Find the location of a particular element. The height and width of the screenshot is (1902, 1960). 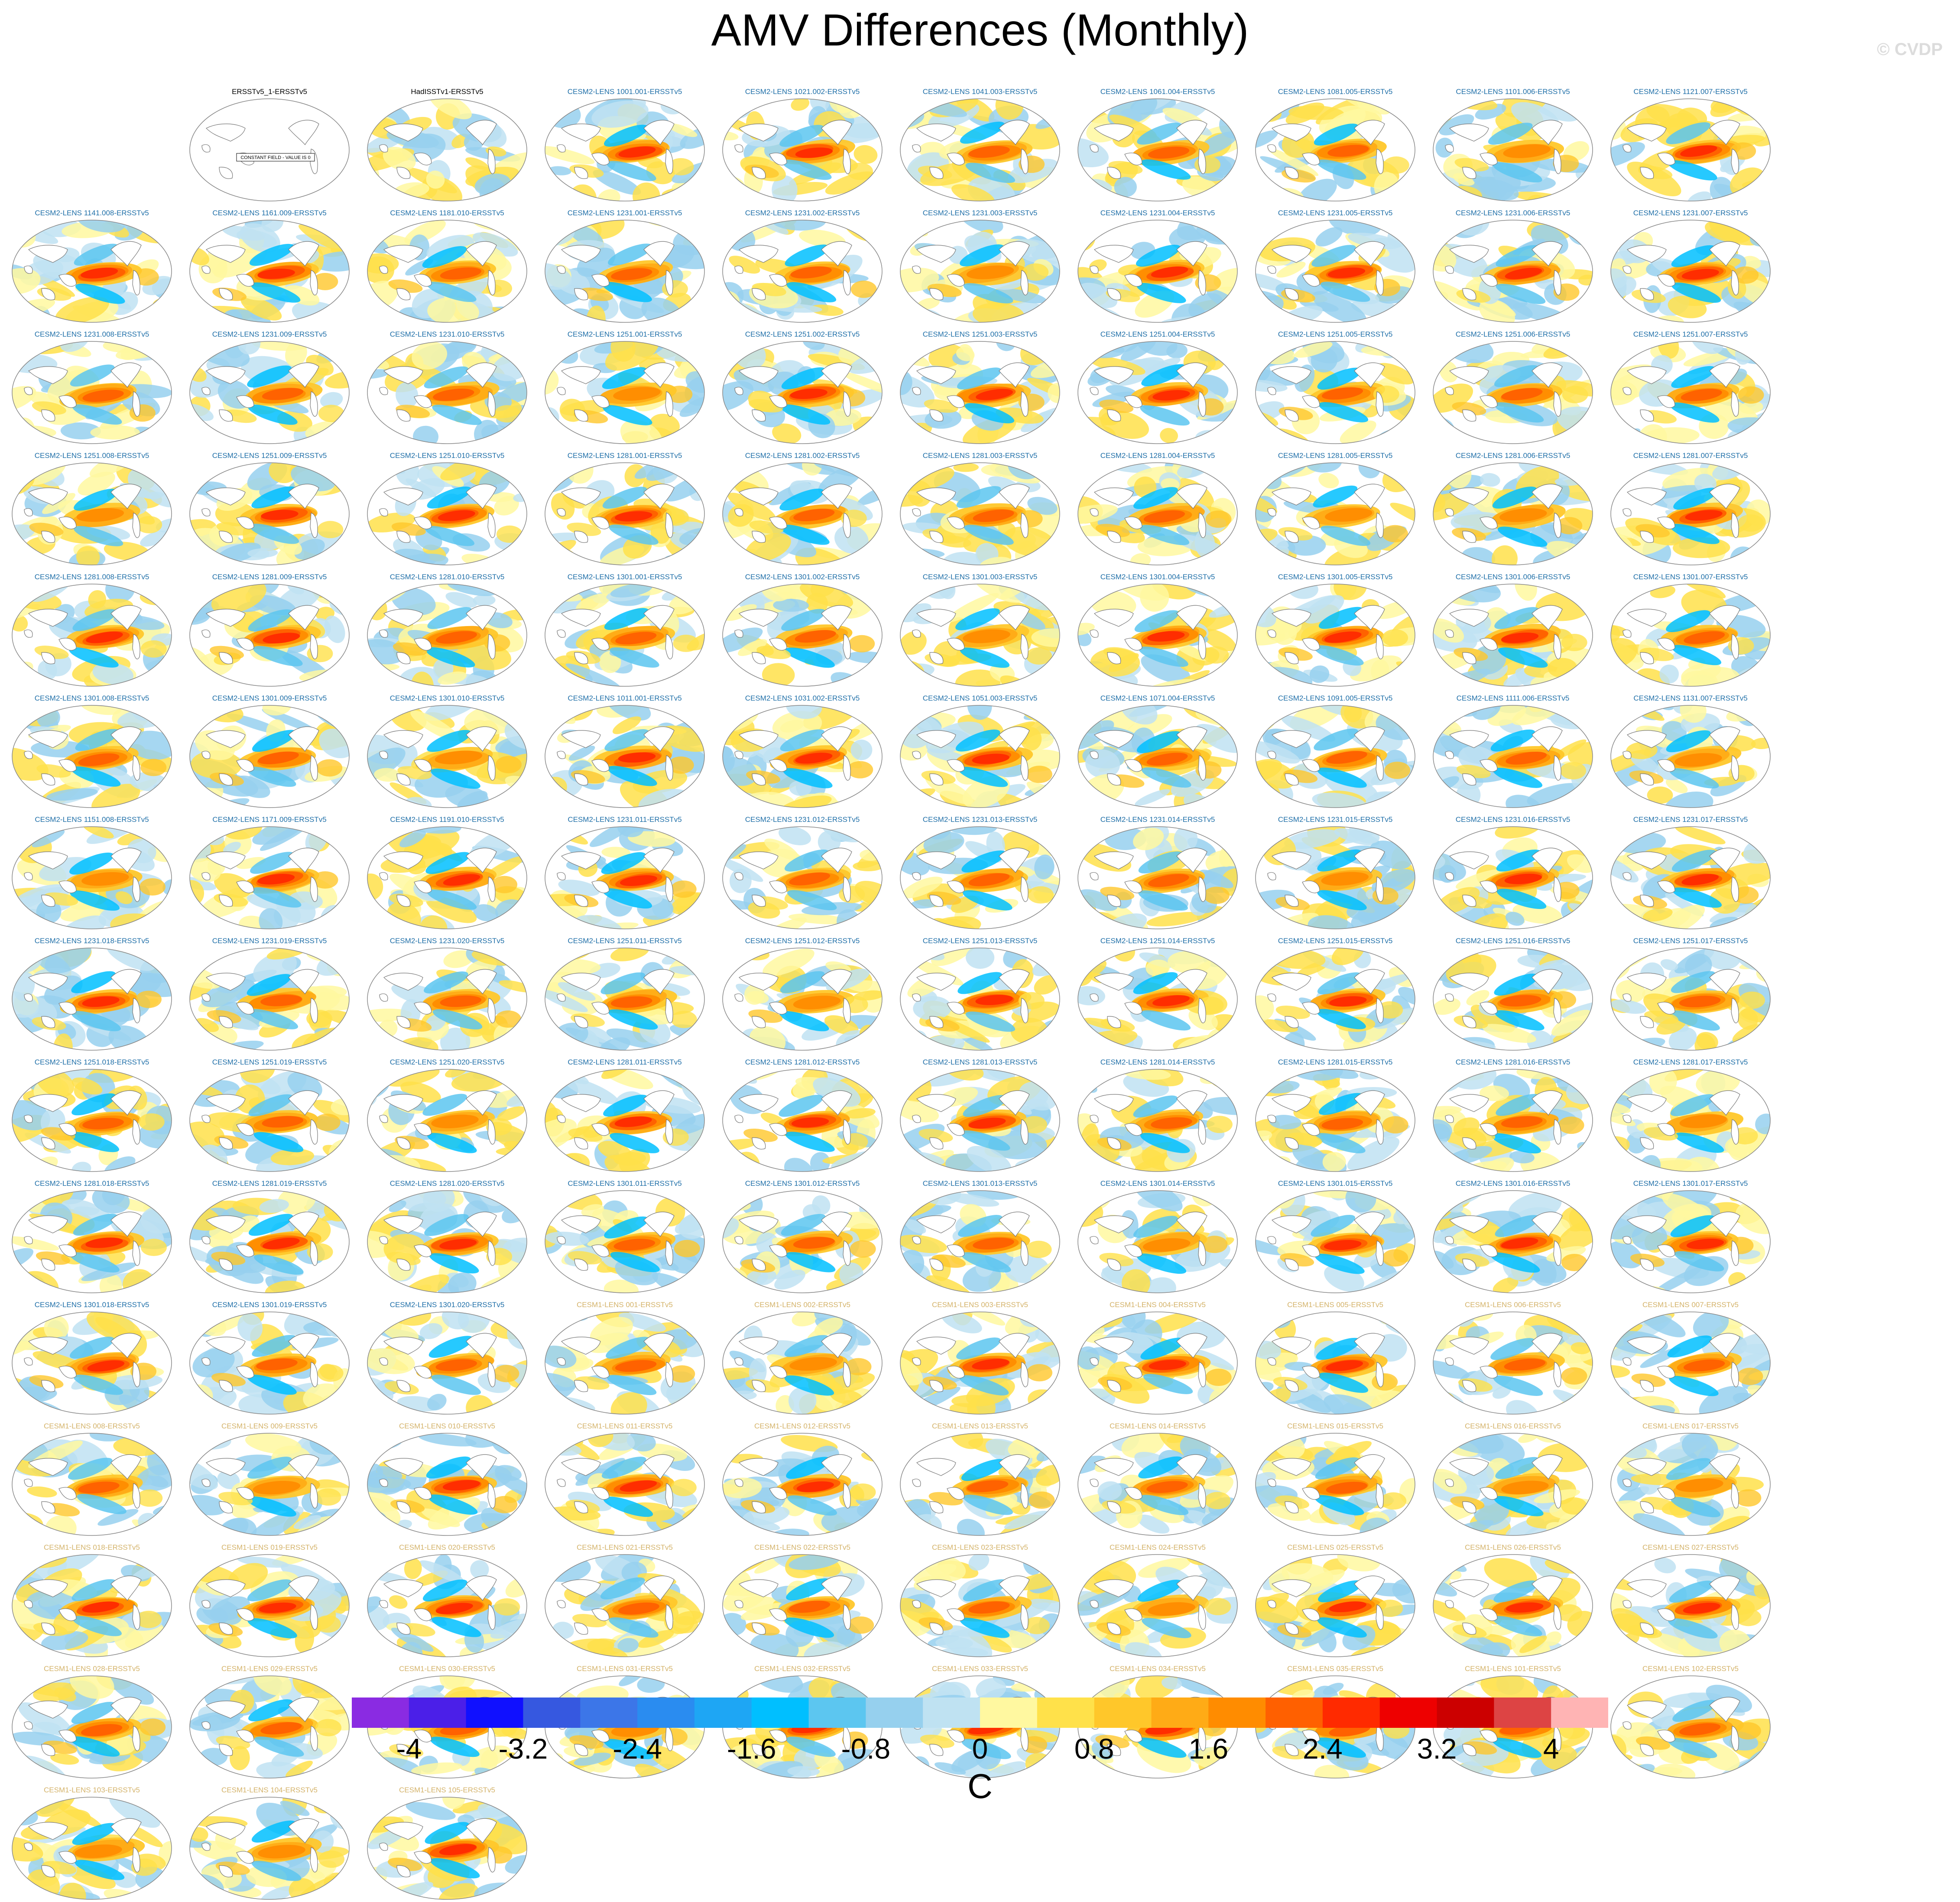

map-panel: CESM2-LENS 1281.014-ERSSTv5 is located at coordinates (1157, 1115).